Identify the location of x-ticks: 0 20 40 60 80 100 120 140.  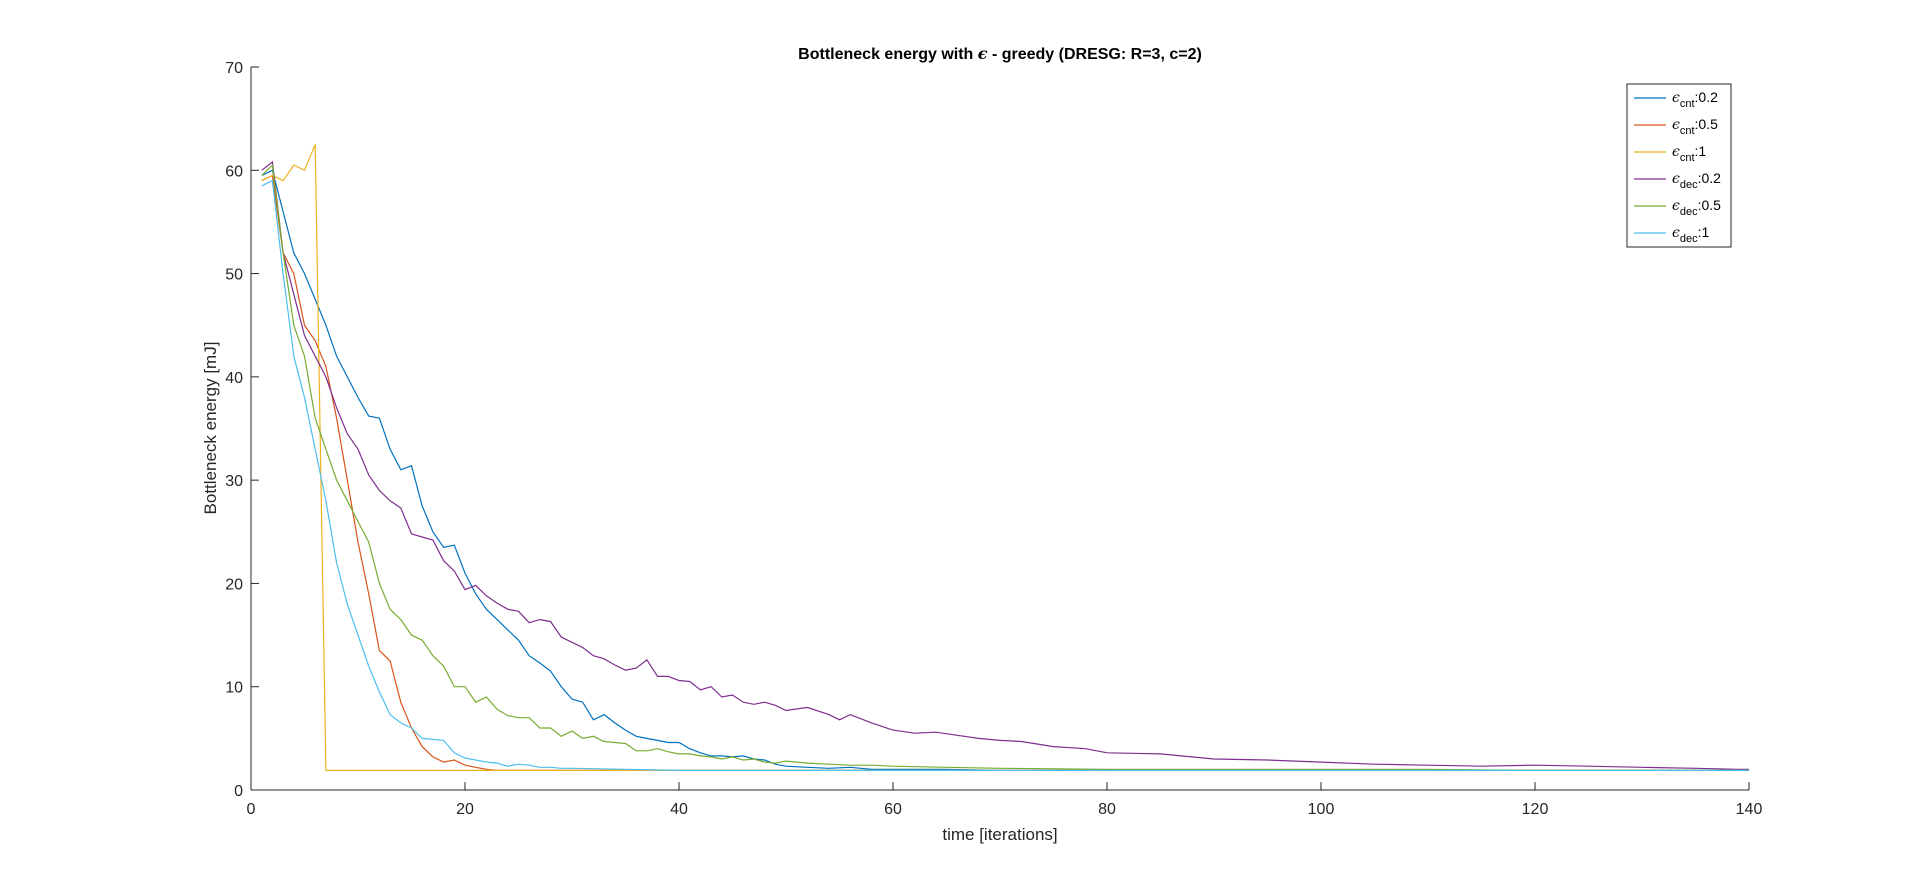
(1005, 800).